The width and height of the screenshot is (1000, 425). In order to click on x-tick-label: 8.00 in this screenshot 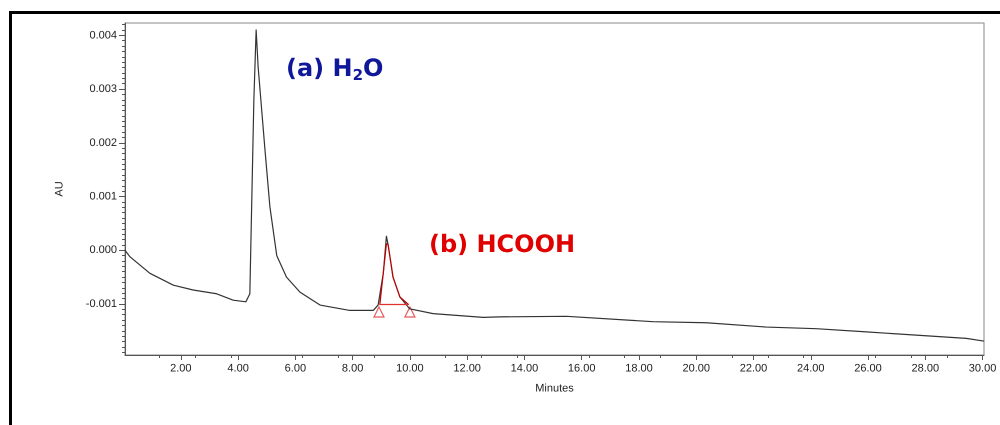, I will do `click(353, 368)`.